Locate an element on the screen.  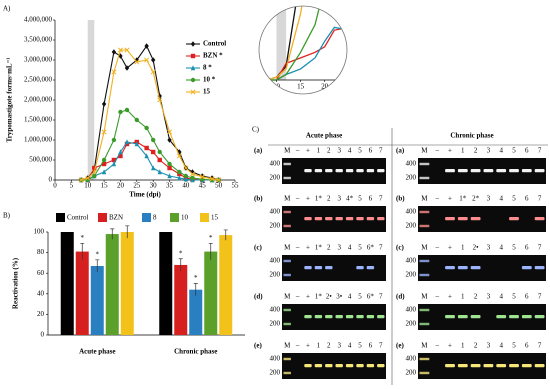
lane-label: 2• is located at coordinates (476, 248).